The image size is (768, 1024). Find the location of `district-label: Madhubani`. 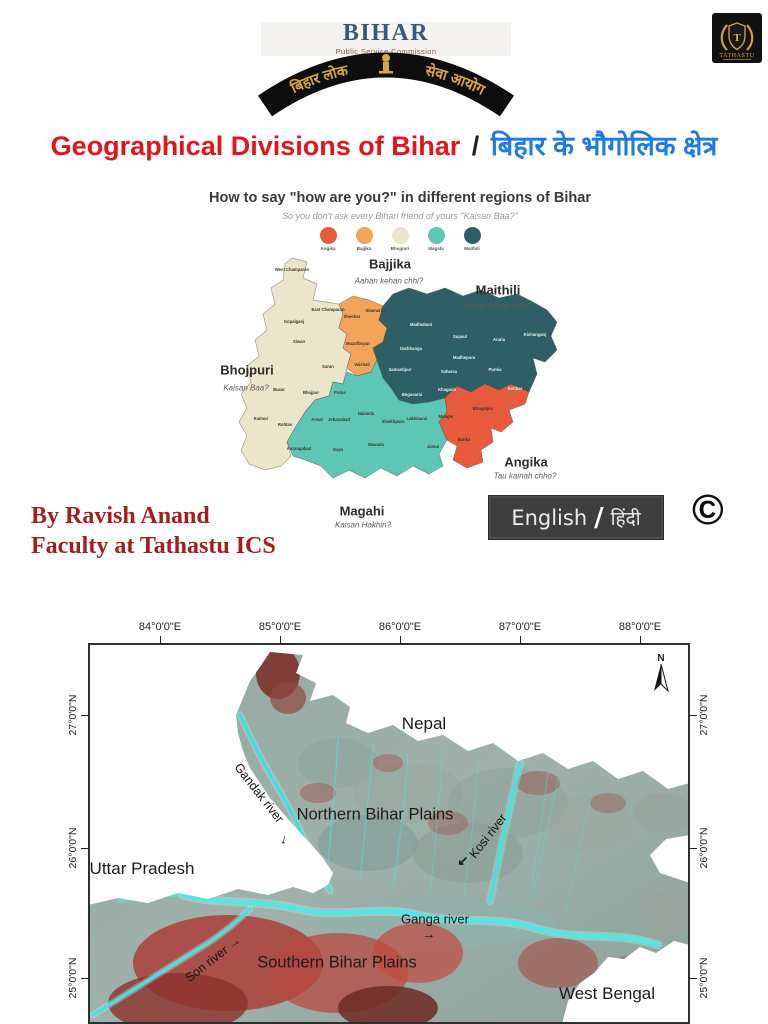

district-label: Madhubani is located at coordinates (421, 324).